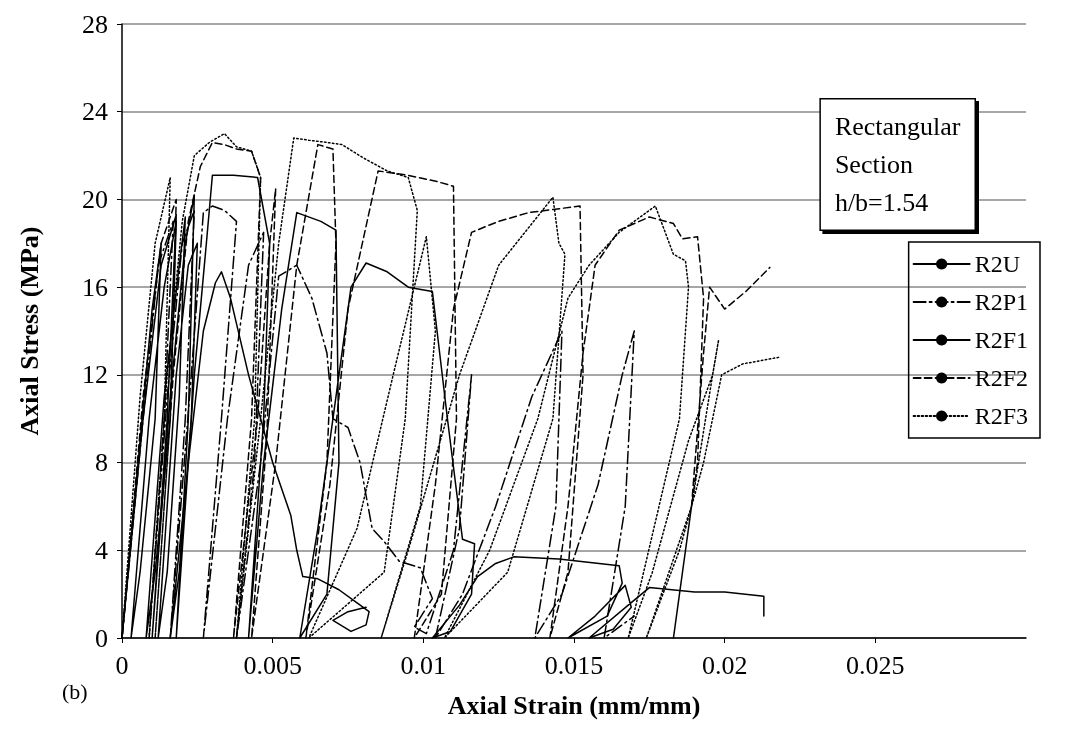 This screenshot has width=1076, height=745. I want to click on legend-label: R2P1, so click(1001, 302).